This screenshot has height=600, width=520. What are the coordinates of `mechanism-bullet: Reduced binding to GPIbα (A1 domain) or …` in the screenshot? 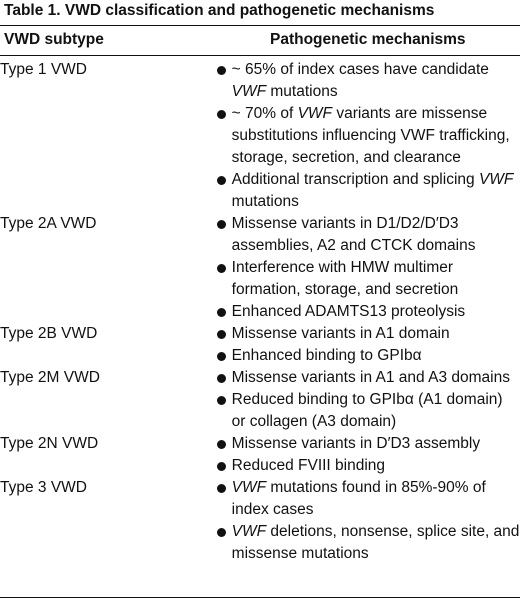 It's located at (368, 411).